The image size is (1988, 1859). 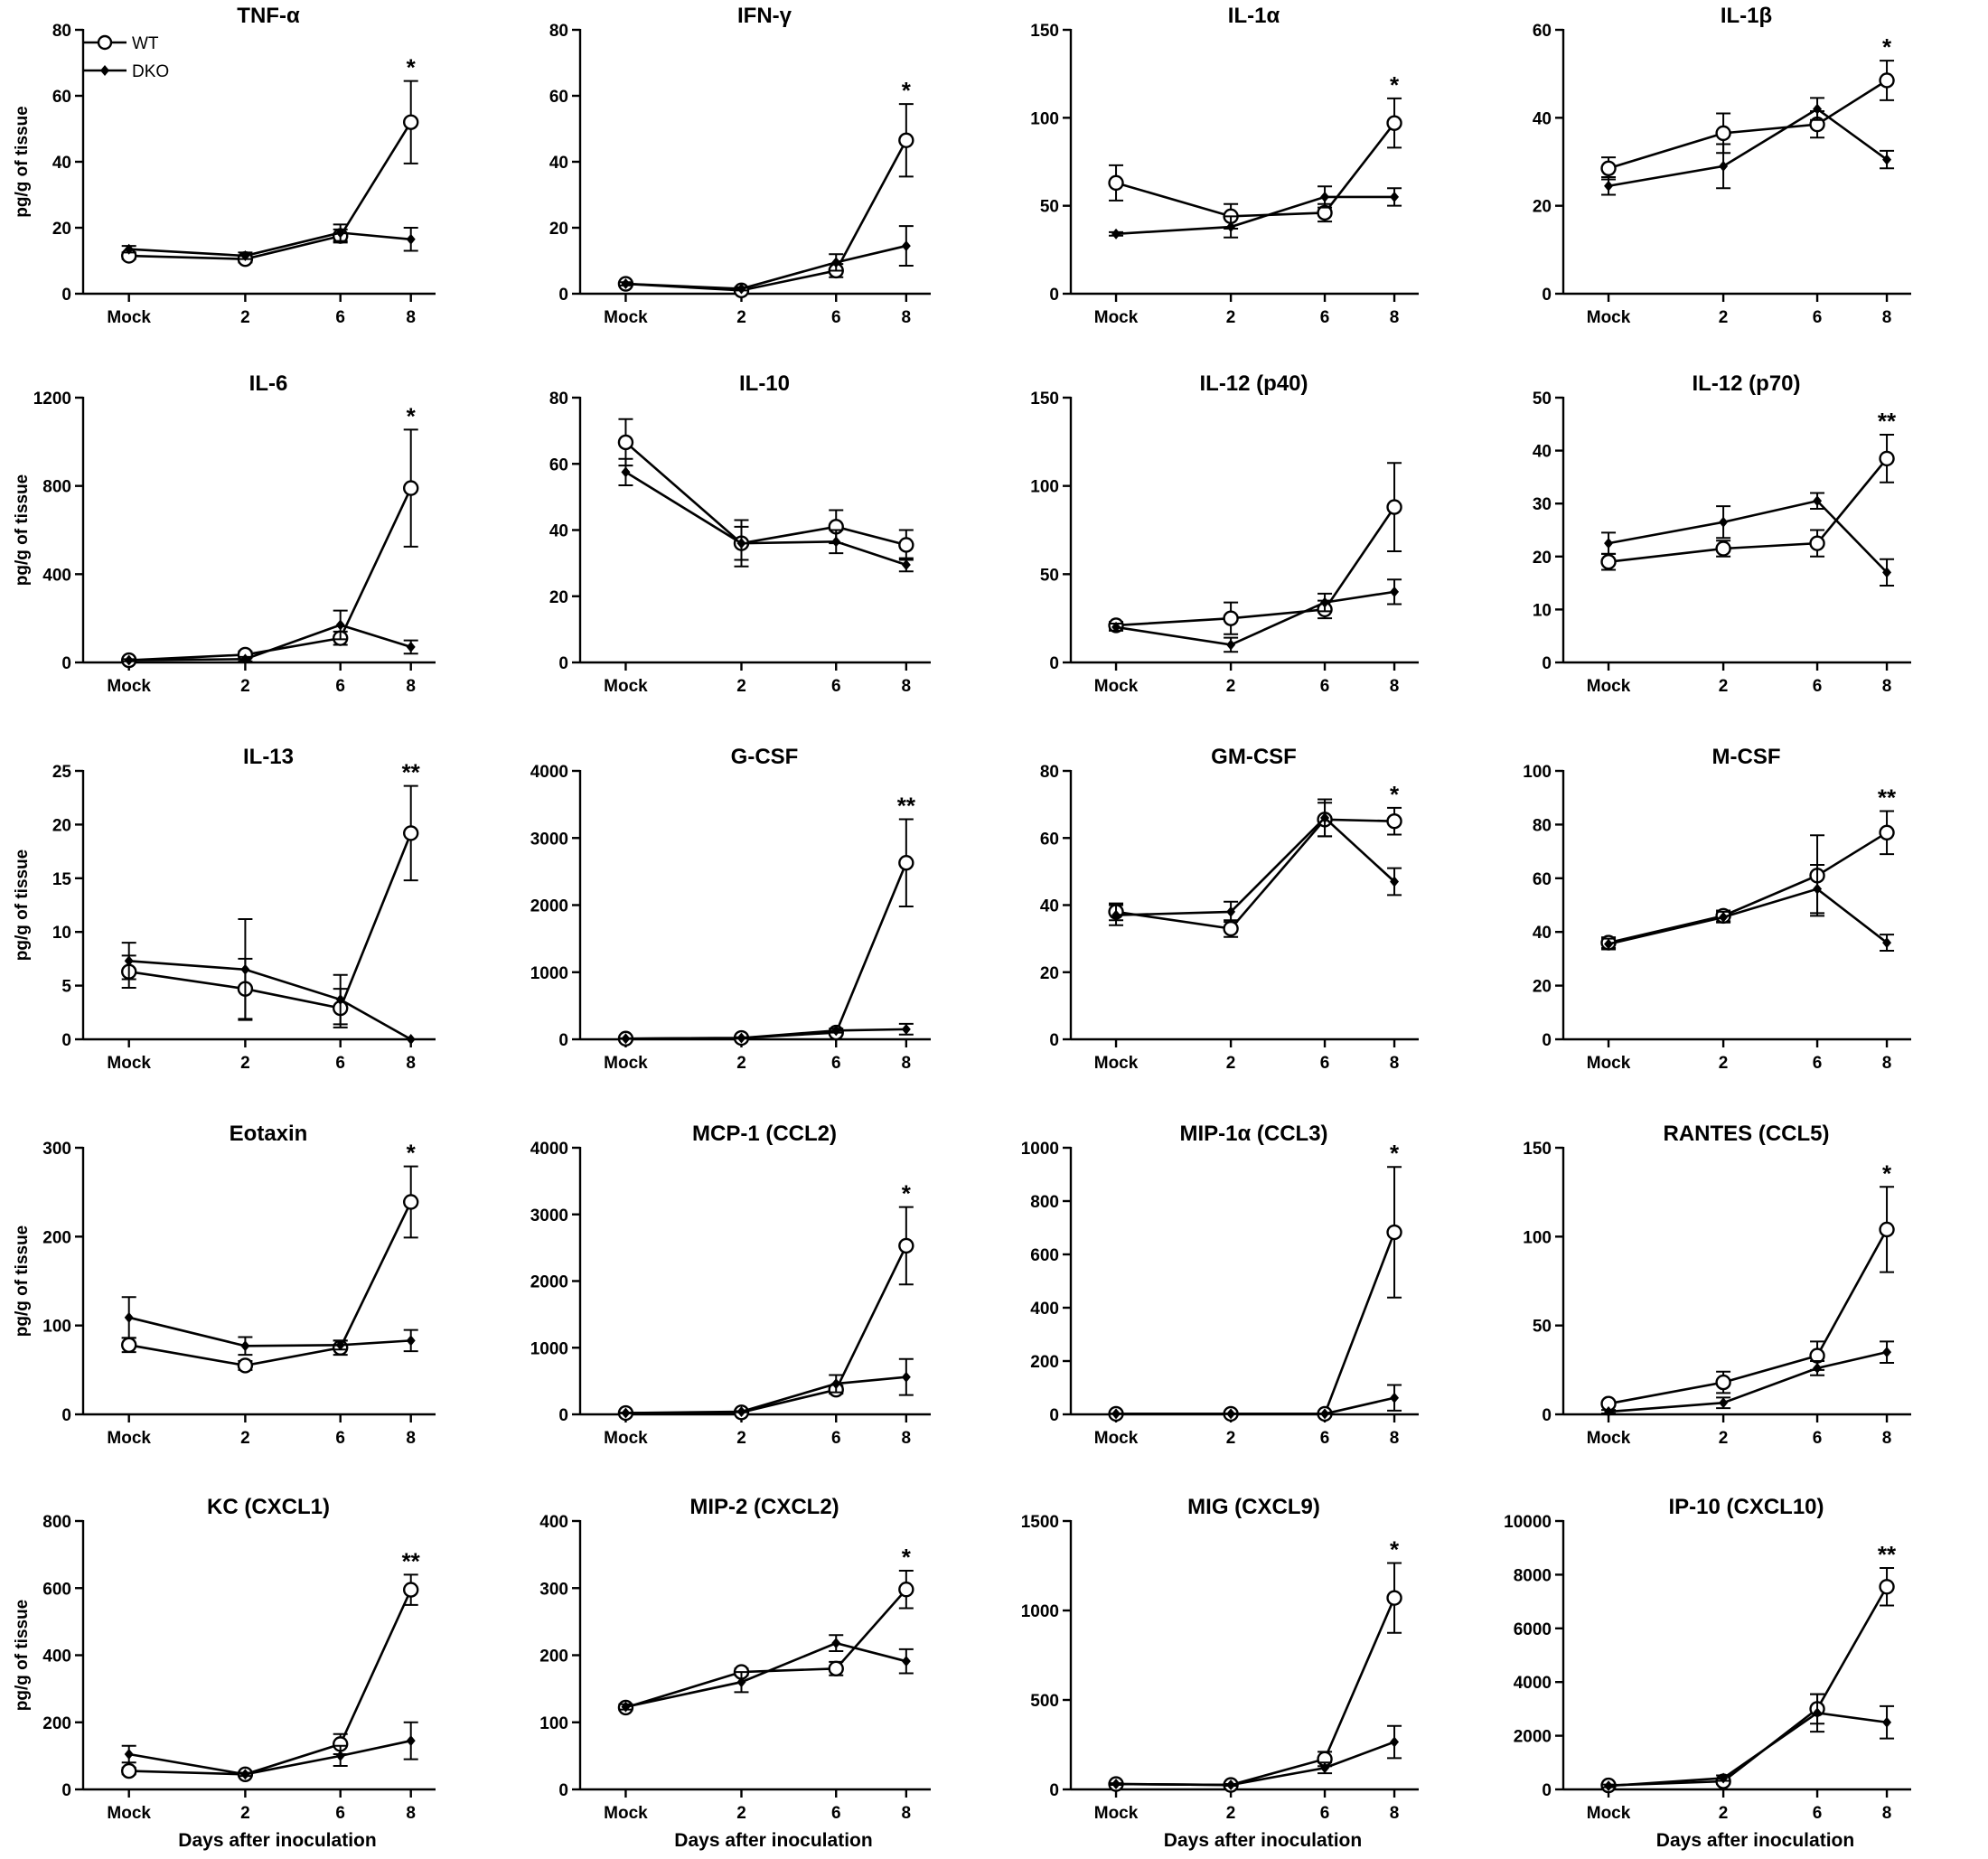 What do you see at coordinates (1542, 31) in the screenshot?
I see `y-tick-label: 60` at bounding box center [1542, 31].